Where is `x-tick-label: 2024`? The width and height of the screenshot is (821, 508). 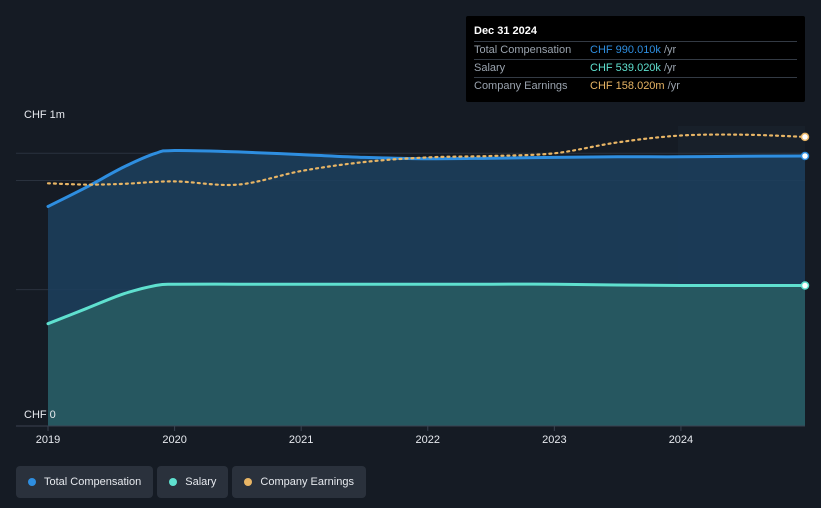
x-tick-label: 2024 is located at coordinates (681, 440).